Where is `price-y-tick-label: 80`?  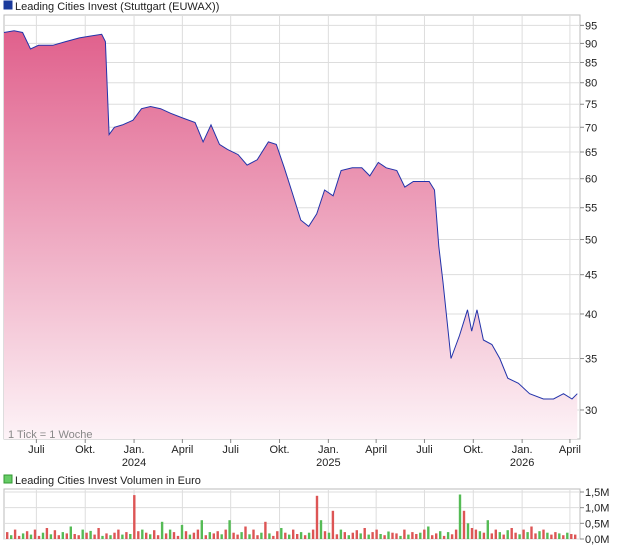
price-y-tick-label: 80 is located at coordinates (591, 84).